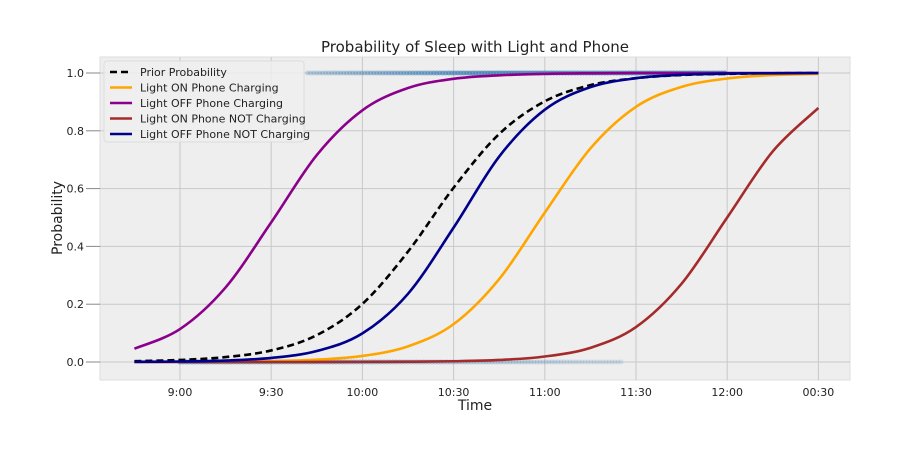 This screenshot has width=900, height=460. Describe the element at coordinates (76, 304) in the screenshot. I see `y-tick-label: 0.2` at that location.